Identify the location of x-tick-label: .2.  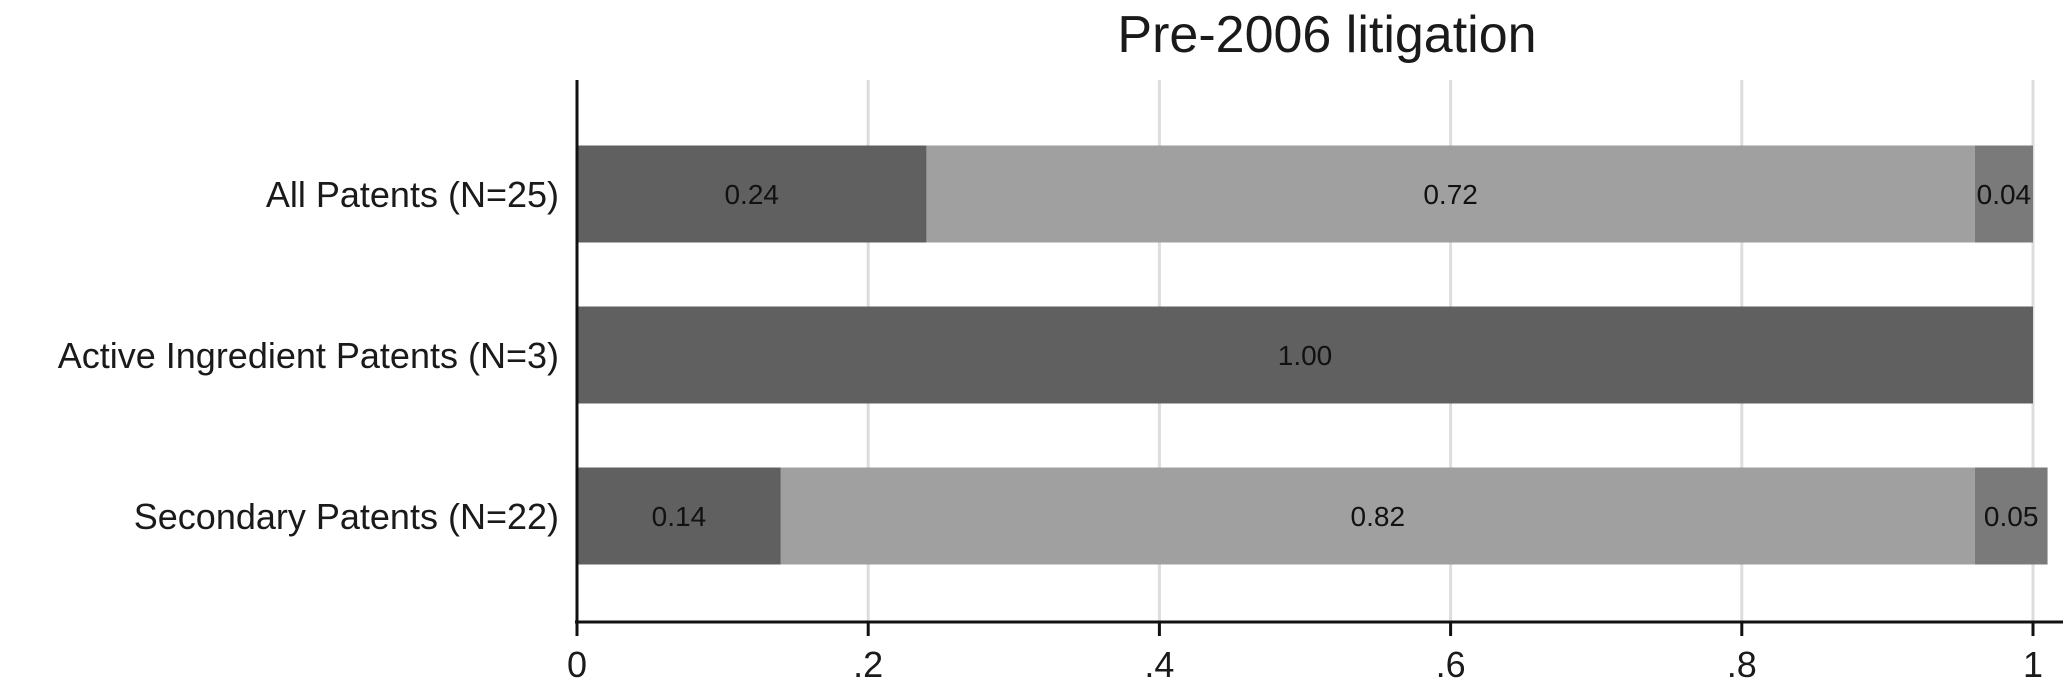
(868, 664).